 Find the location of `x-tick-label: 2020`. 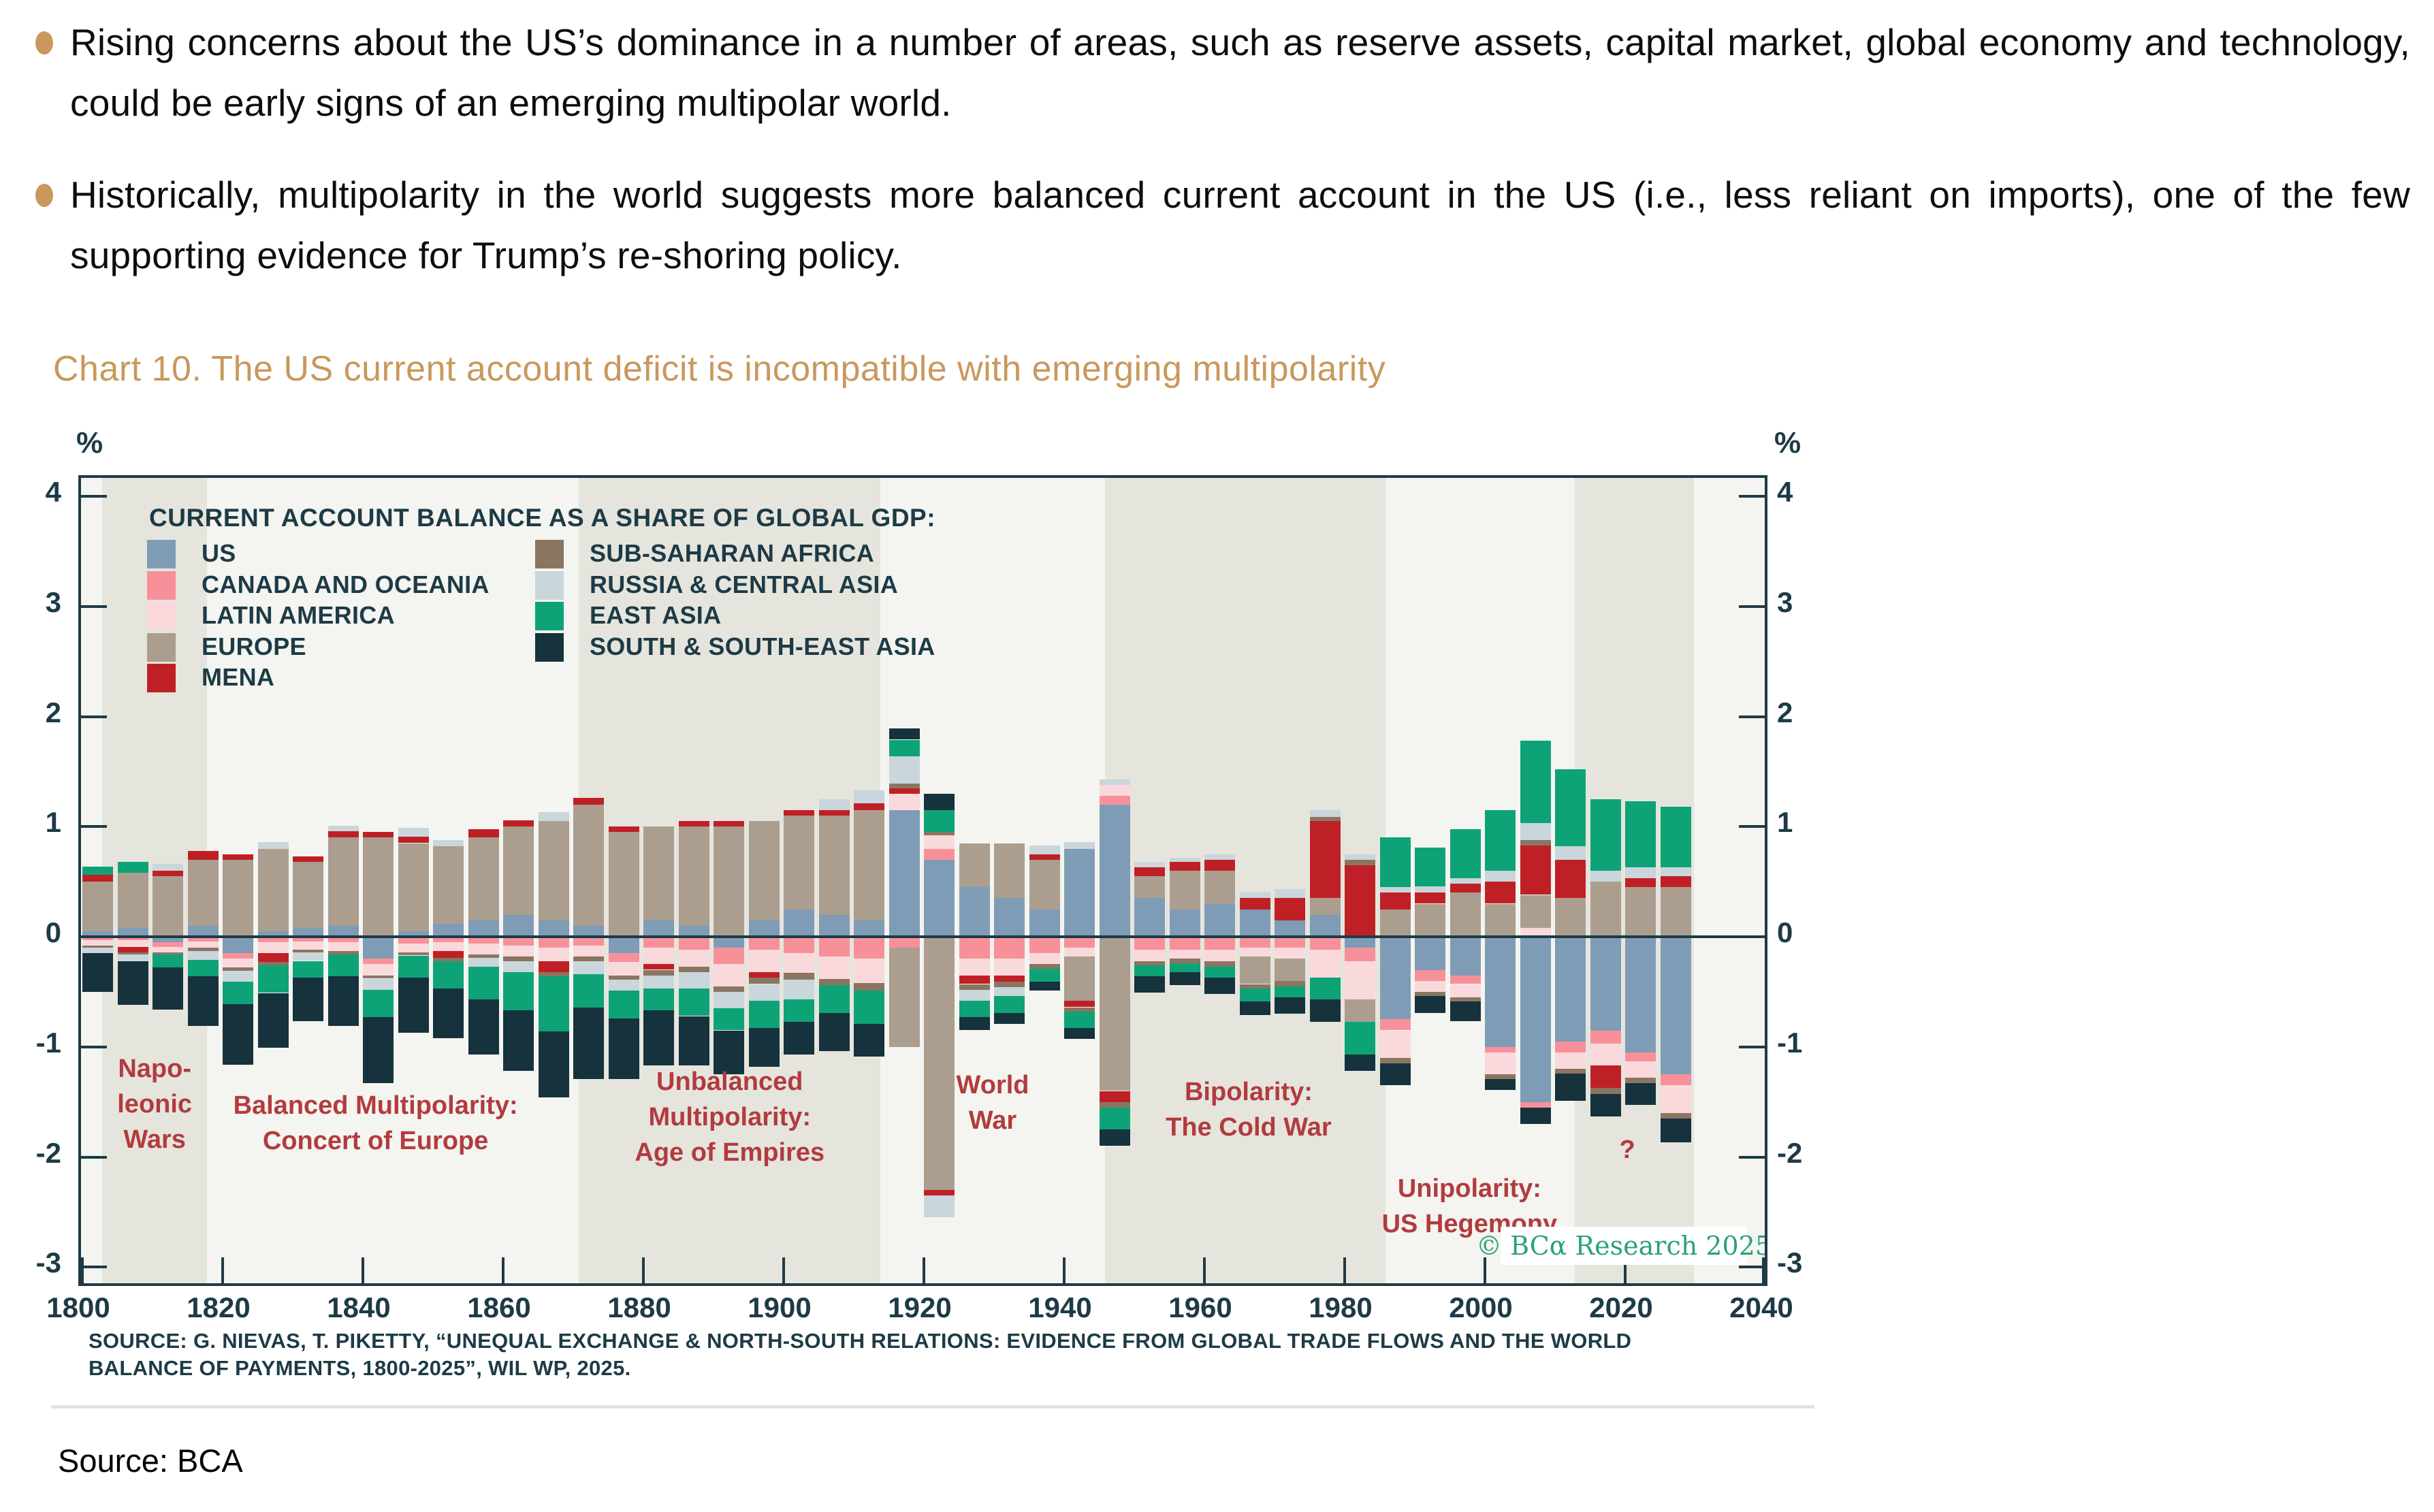

x-tick-label: 2020 is located at coordinates (1621, 1307).